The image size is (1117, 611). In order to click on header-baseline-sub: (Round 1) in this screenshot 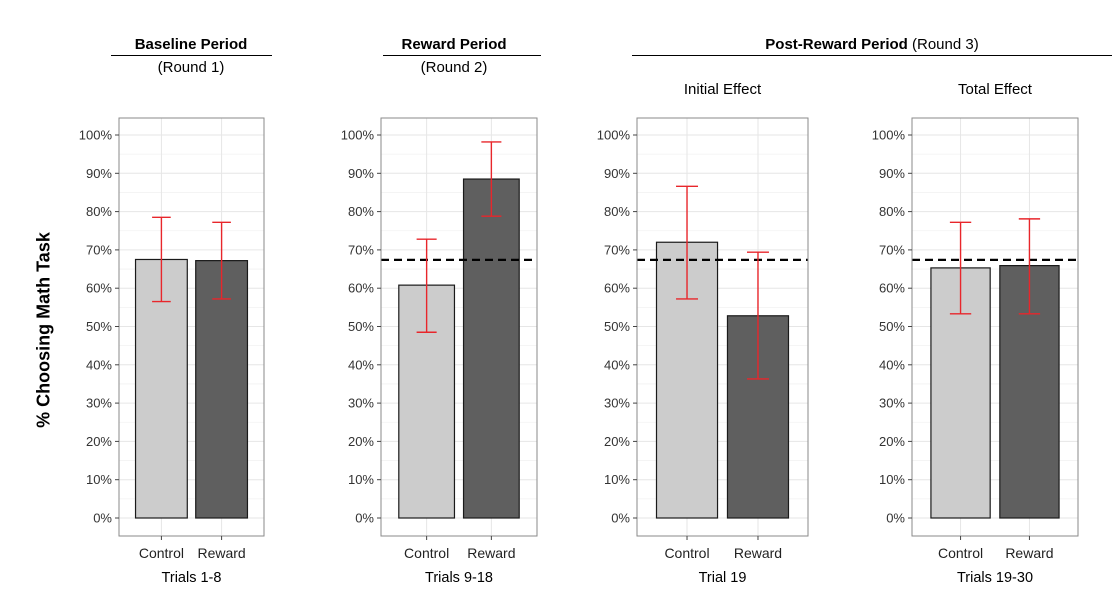, I will do `click(191, 67)`.